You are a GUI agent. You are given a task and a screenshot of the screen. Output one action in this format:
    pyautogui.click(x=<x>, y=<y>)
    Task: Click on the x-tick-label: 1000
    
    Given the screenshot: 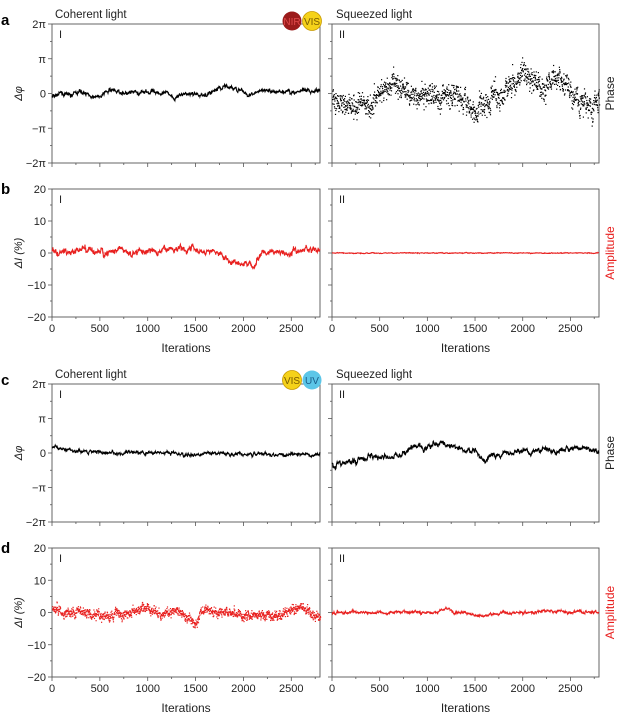 What is the action you would take?
    pyautogui.click(x=147, y=329)
    